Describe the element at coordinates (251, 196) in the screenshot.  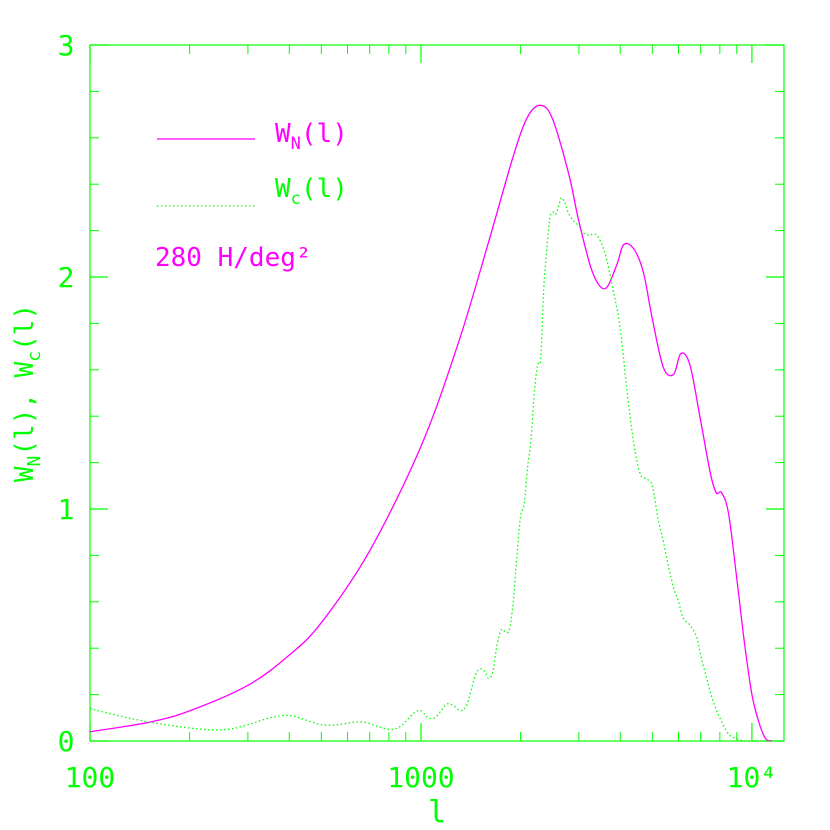
I see `legend: WN(l) Wc(l) 280 H/deg²` at that location.